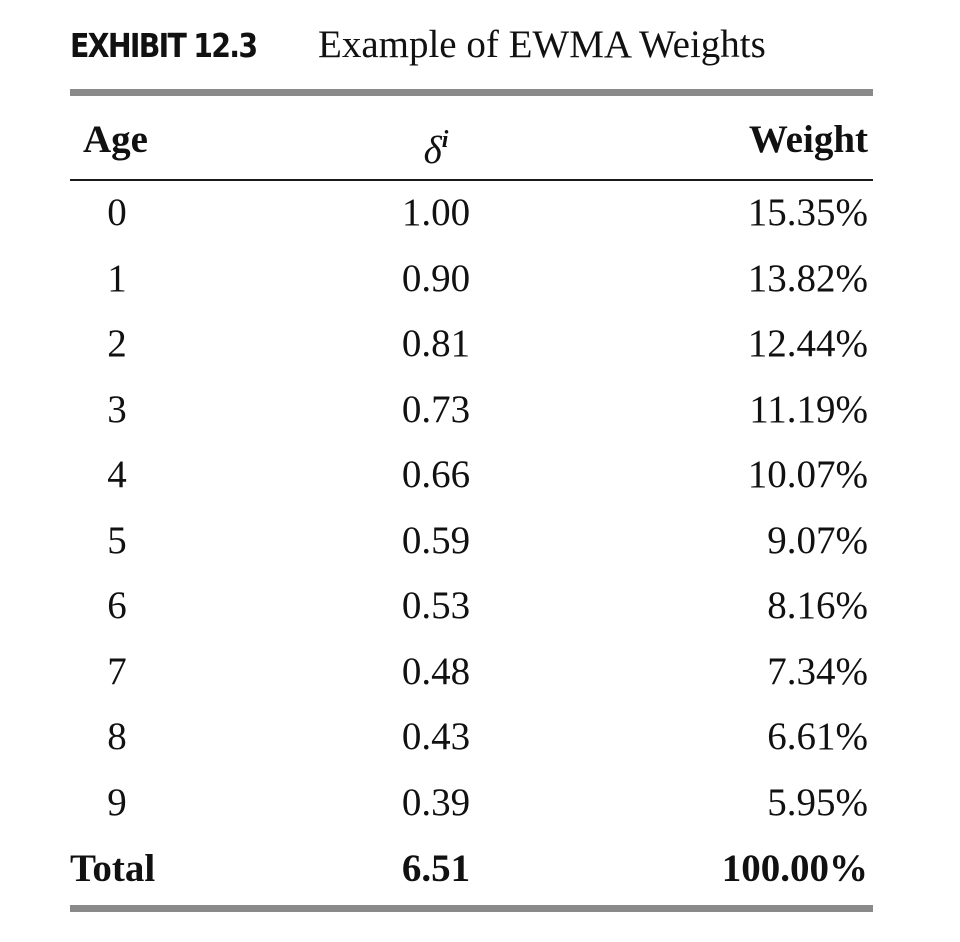 This screenshot has height=942, width=960. Describe the element at coordinates (436, 802) in the screenshot. I see `delta-cell: 0.39` at that location.